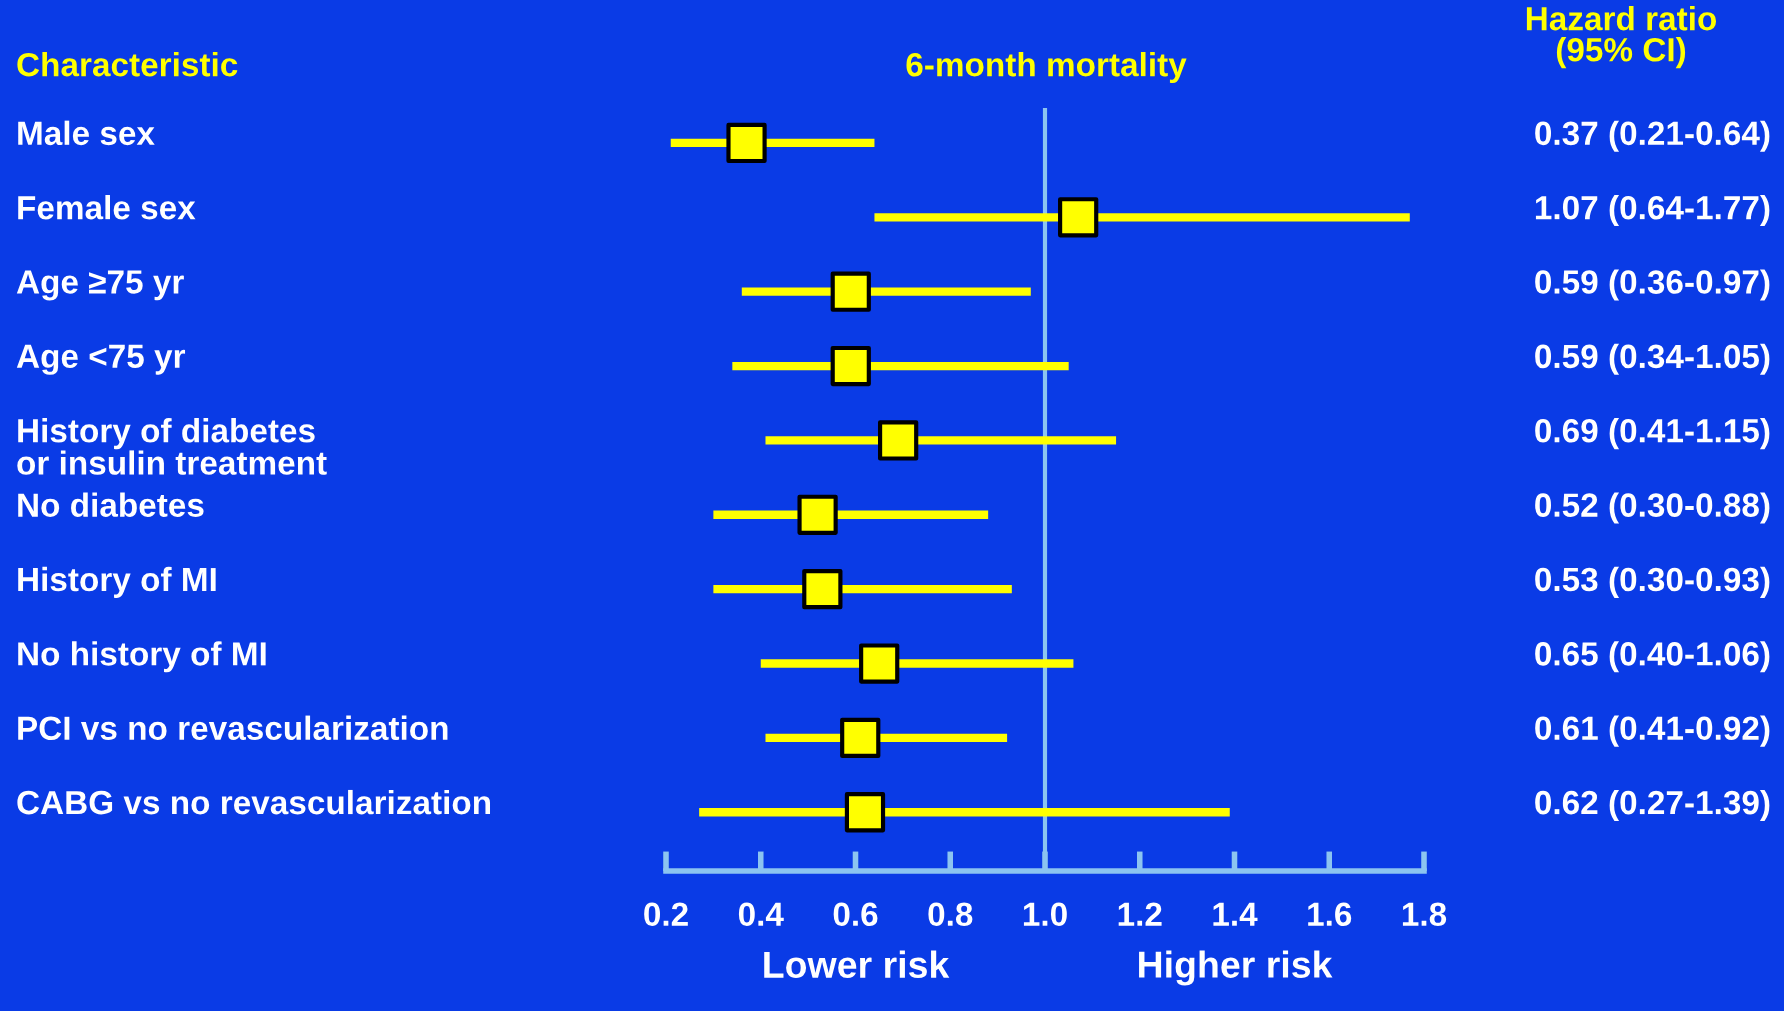  Describe the element at coordinates (1140, 914) in the screenshot. I see `x-tick-label: 1.2` at that location.